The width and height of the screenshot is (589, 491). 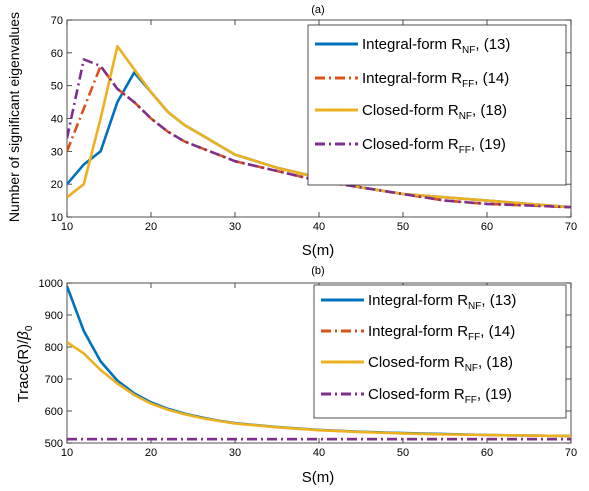 What do you see at coordinates (442, 302) in the screenshot?
I see `chart-b-legend-label-1: Integral-form RNF, (13)` at bounding box center [442, 302].